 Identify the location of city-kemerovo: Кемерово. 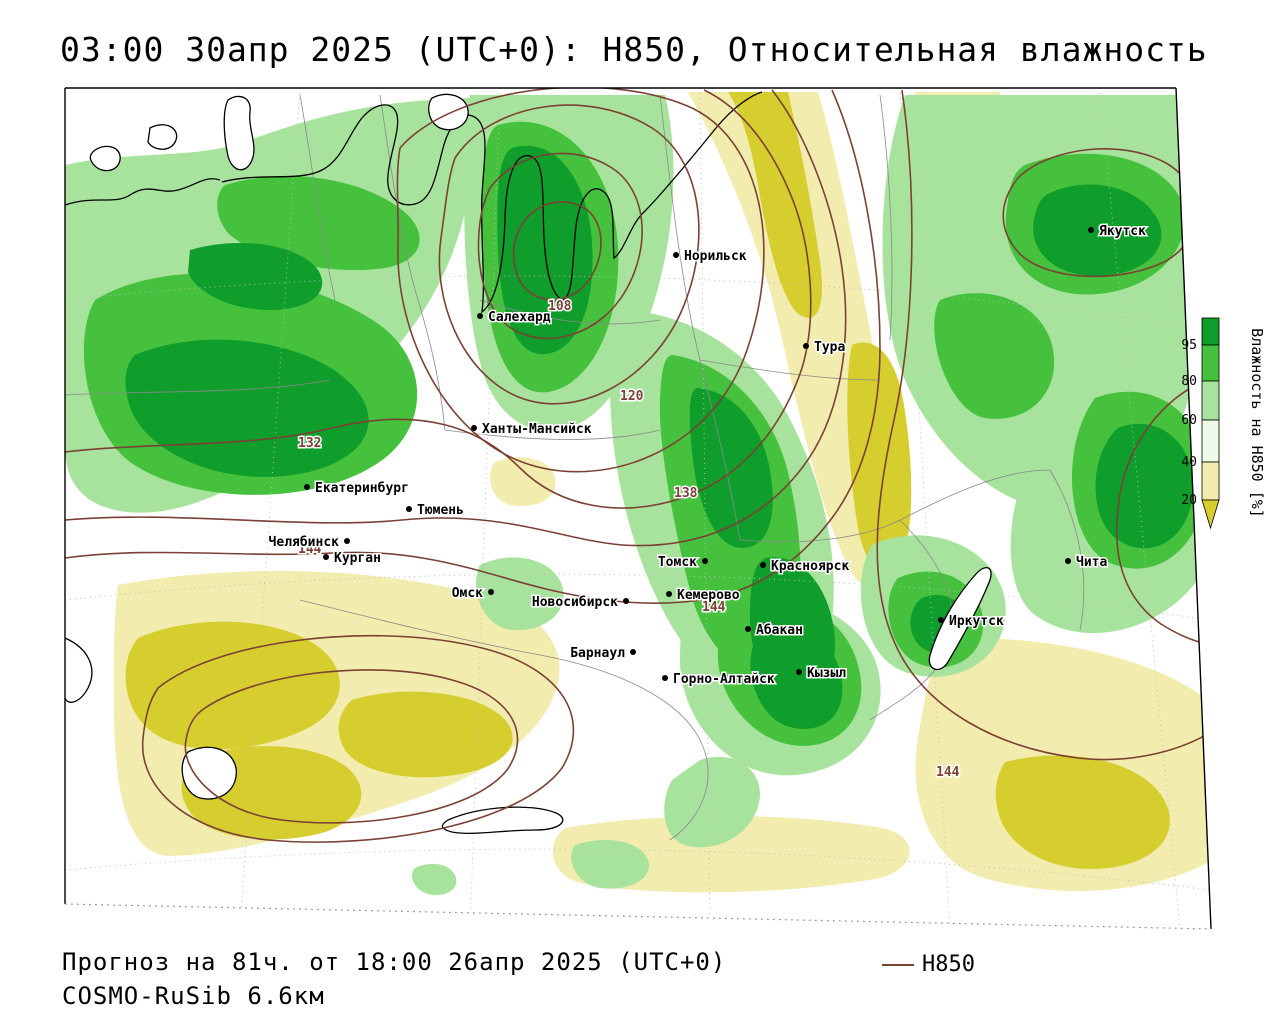
(703, 596).